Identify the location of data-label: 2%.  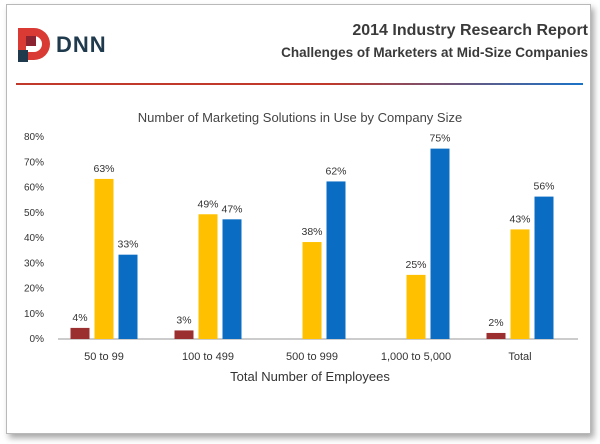
(495, 323).